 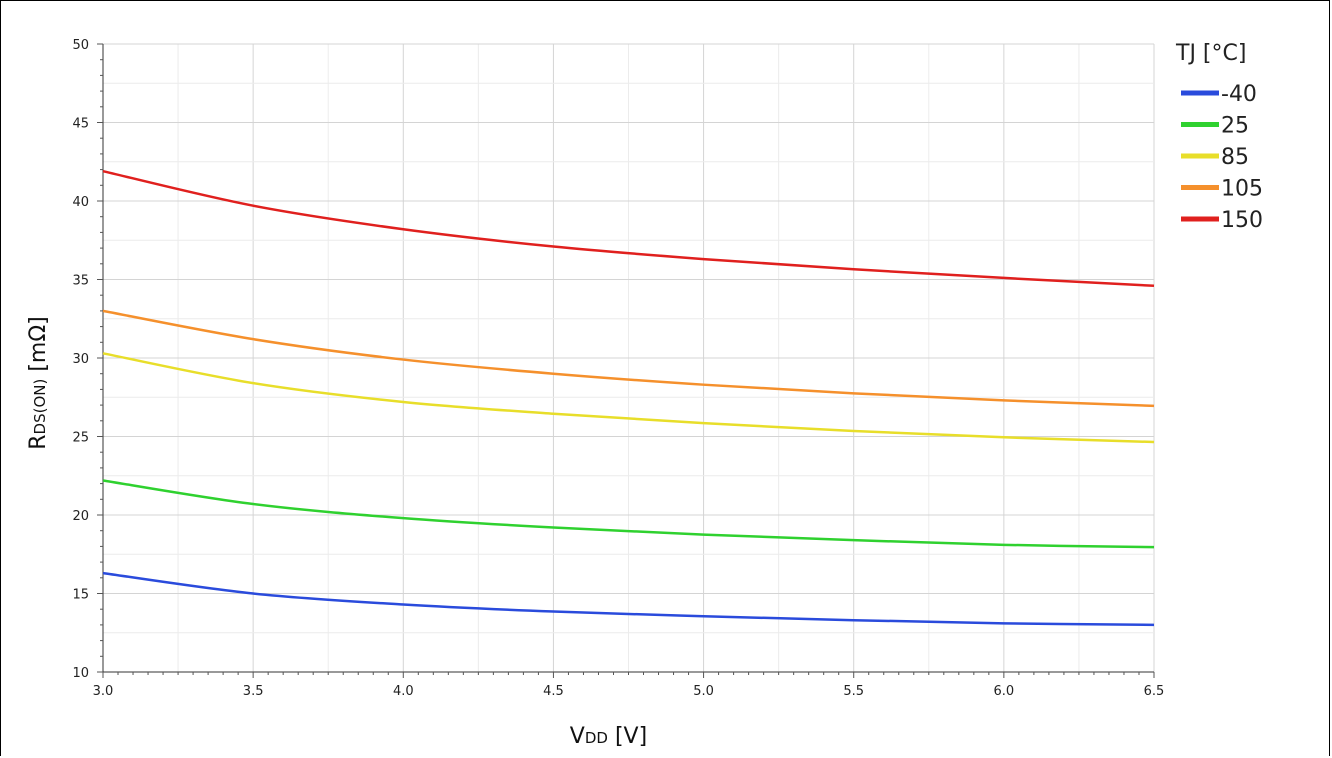 What do you see at coordinates (596, 738) in the screenshot?
I see `x-axis-title-sub: DD` at bounding box center [596, 738].